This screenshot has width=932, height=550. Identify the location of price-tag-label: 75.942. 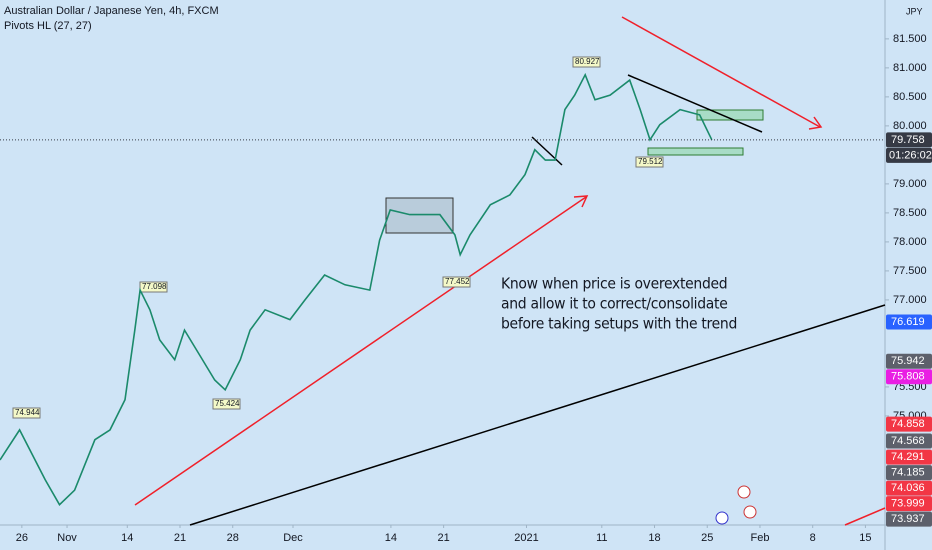
(908, 361).